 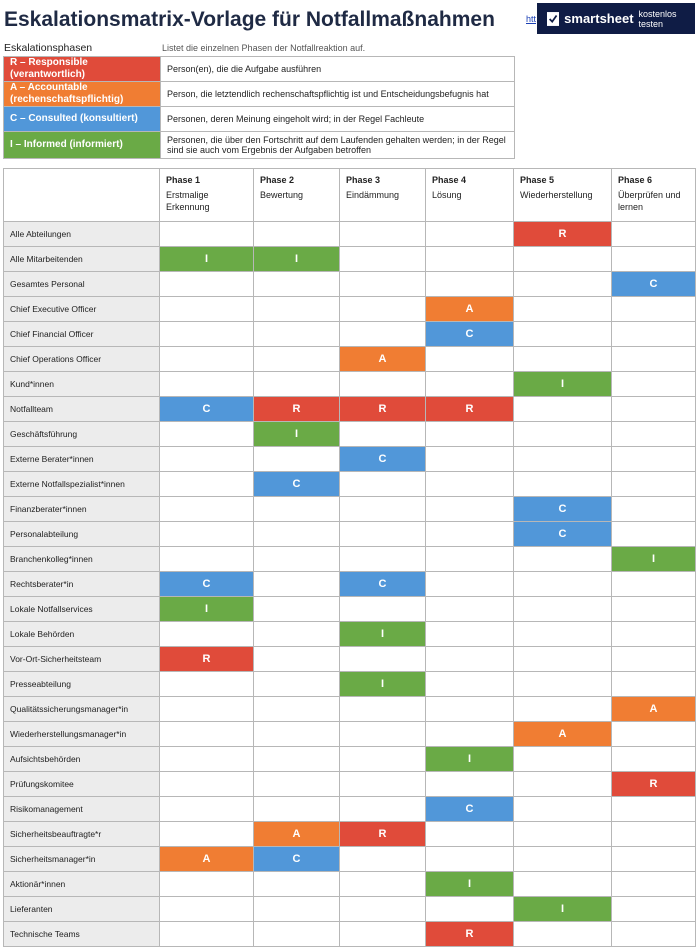 What do you see at coordinates (657, 18) in the screenshot?
I see `free-trial-link: kostenlos testen` at bounding box center [657, 18].